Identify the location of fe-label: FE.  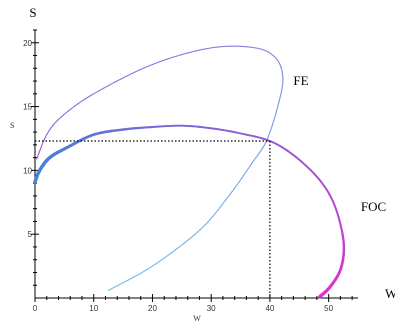
(300, 80).